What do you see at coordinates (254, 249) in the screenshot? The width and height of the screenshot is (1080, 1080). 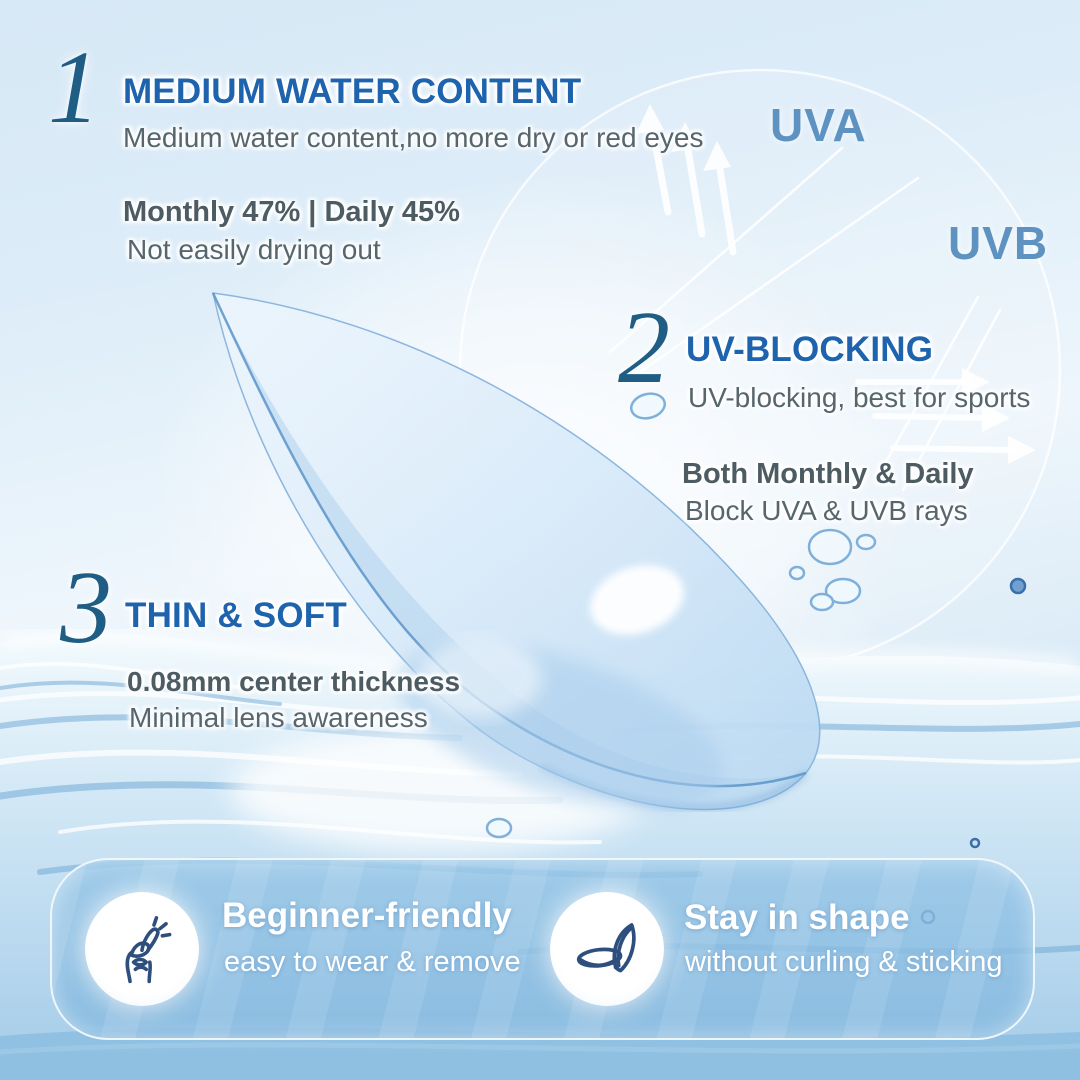 I see `section-1-note: Not easily drying out` at bounding box center [254, 249].